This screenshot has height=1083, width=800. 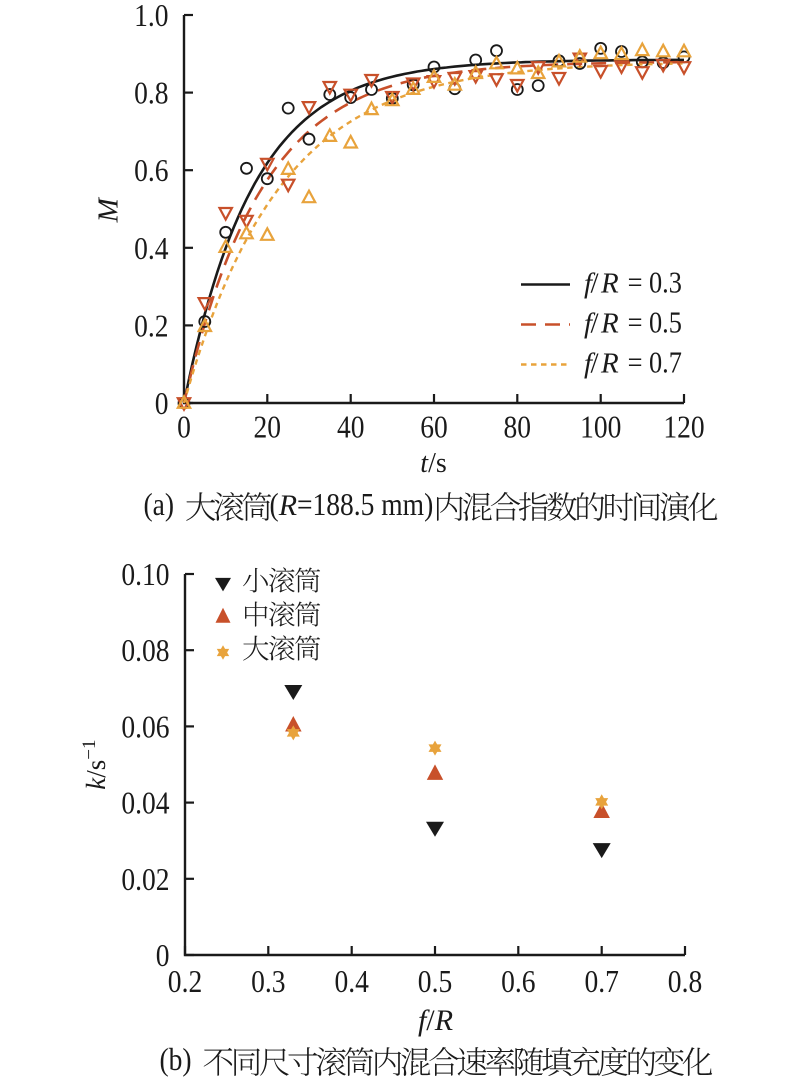 I want to click on svg-text: = 0.5, so click(x=651, y=323).